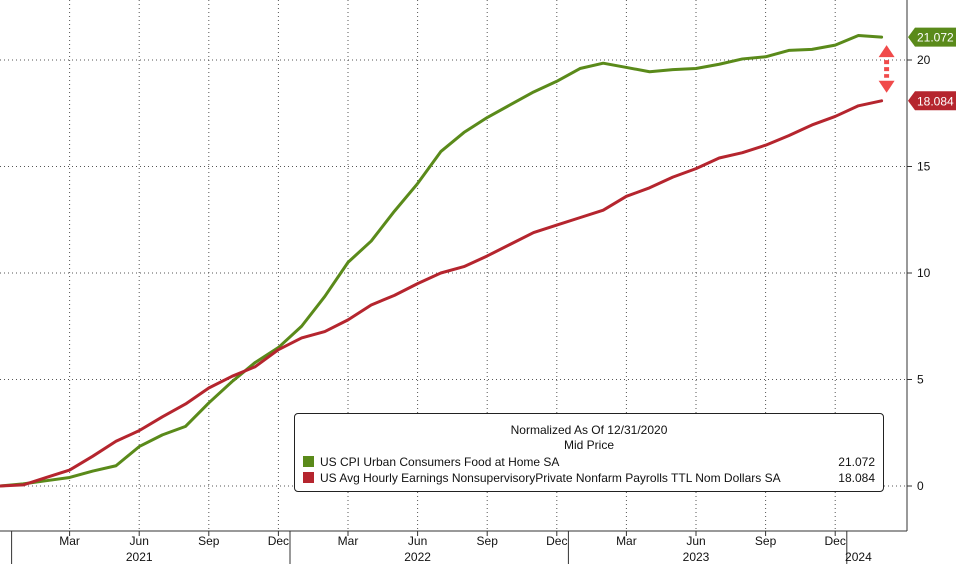 The width and height of the screenshot is (956, 569). What do you see at coordinates (886, 86) in the screenshot?
I see `arrow-head-down` at bounding box center [886, 86].